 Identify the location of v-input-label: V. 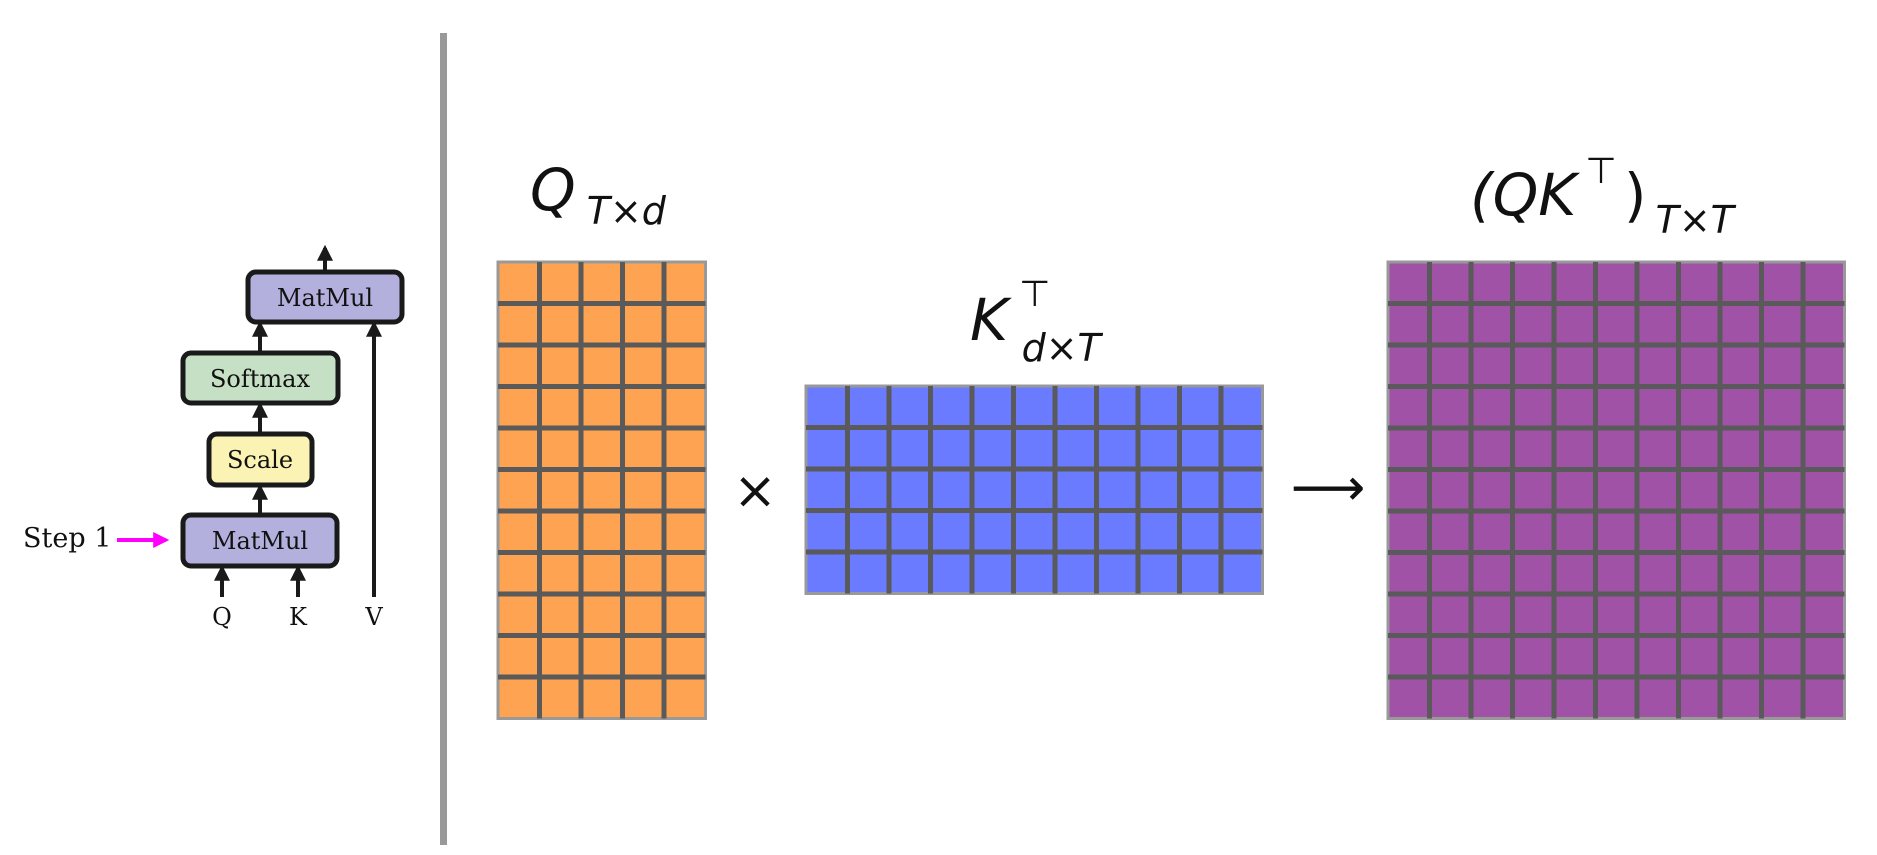
(373, 617).